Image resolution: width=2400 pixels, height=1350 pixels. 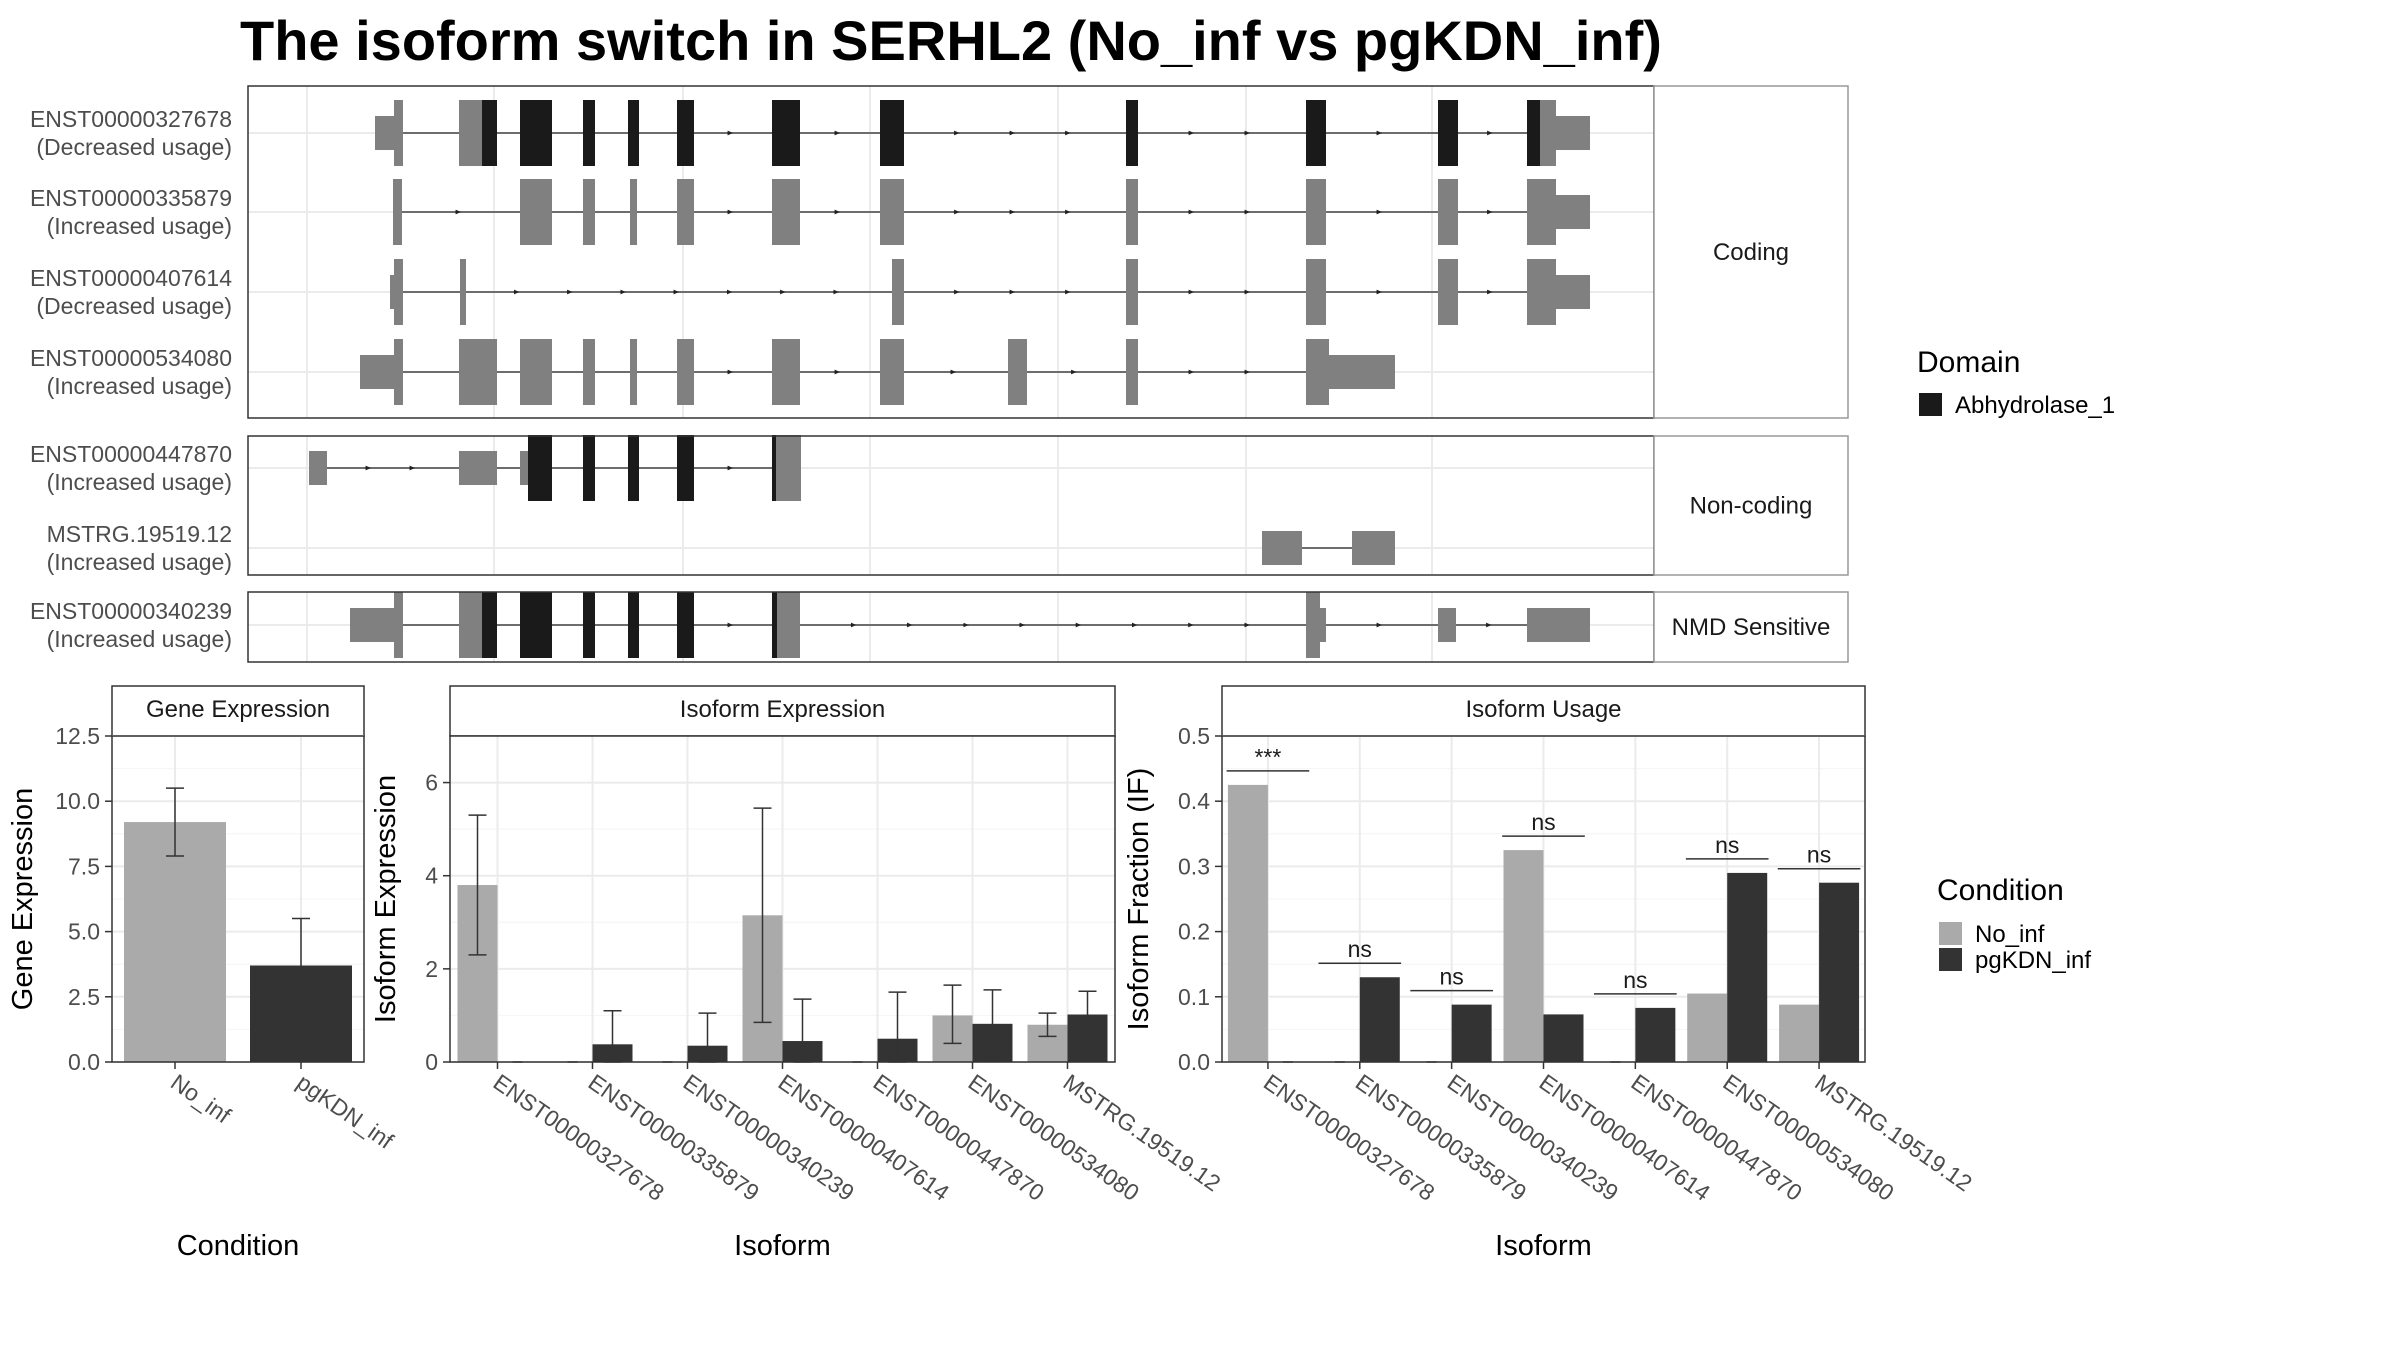 I want to click on panel-background, so click(x=951, y=505).